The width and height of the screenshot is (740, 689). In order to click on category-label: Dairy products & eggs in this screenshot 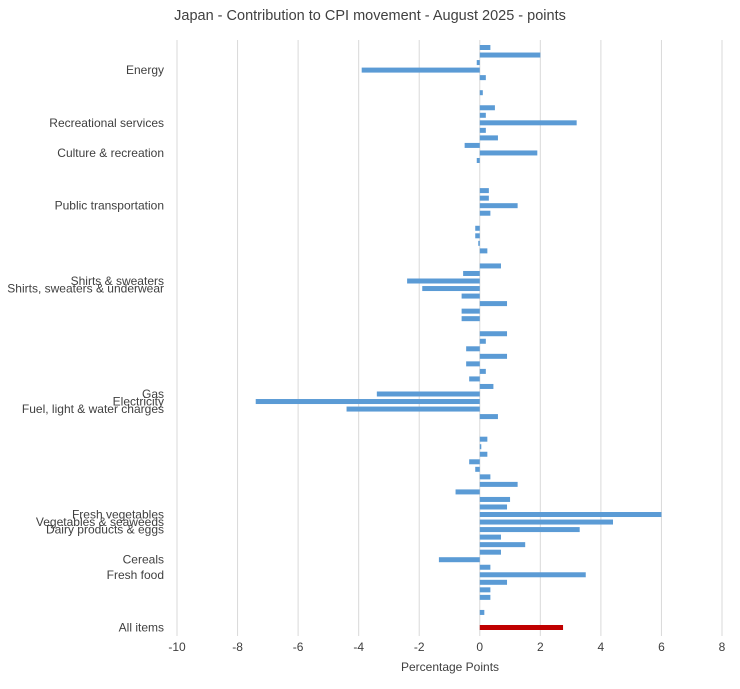, I will do `click(105, 530)`.